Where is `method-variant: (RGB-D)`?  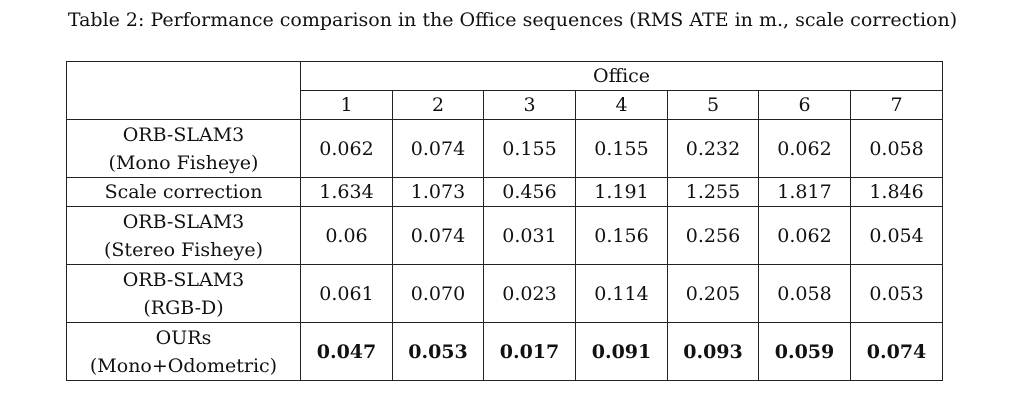
method-variant: (RGB-D) is located at coordinates (183, 307).